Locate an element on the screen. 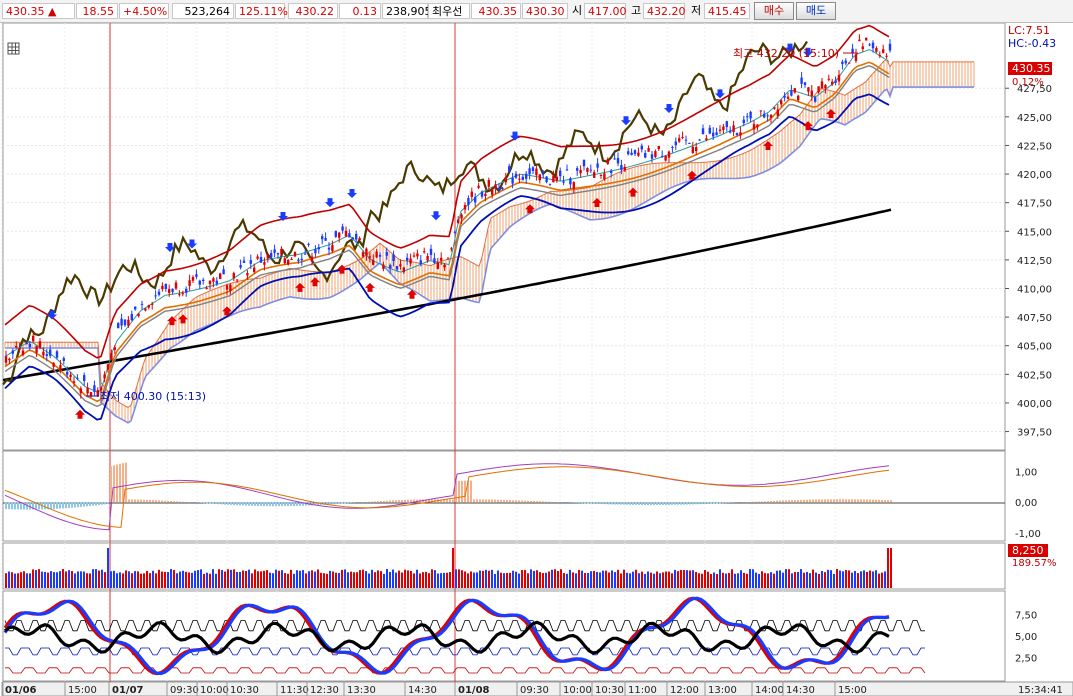  current-price-tag: 430.35 is located at coordinates (1031, 68).